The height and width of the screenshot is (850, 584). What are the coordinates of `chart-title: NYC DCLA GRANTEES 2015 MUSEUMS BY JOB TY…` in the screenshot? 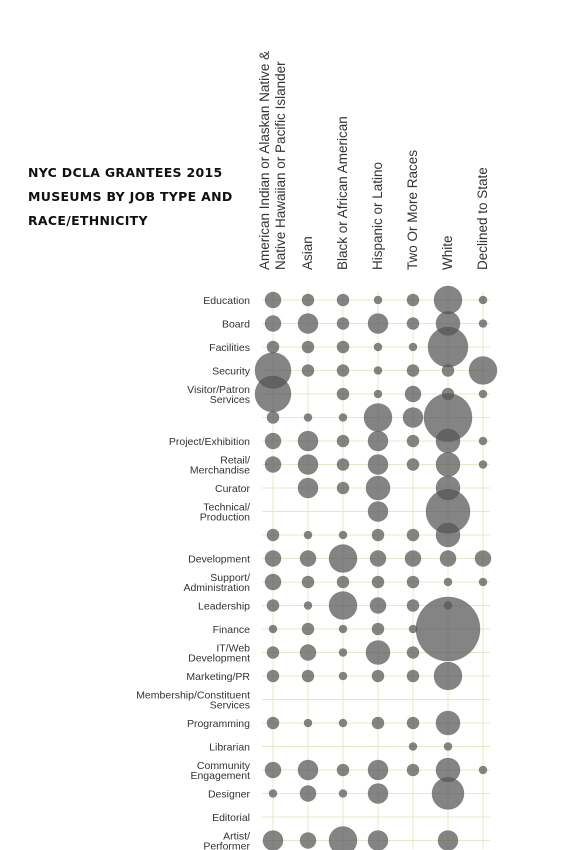 It's located at (130, 197).